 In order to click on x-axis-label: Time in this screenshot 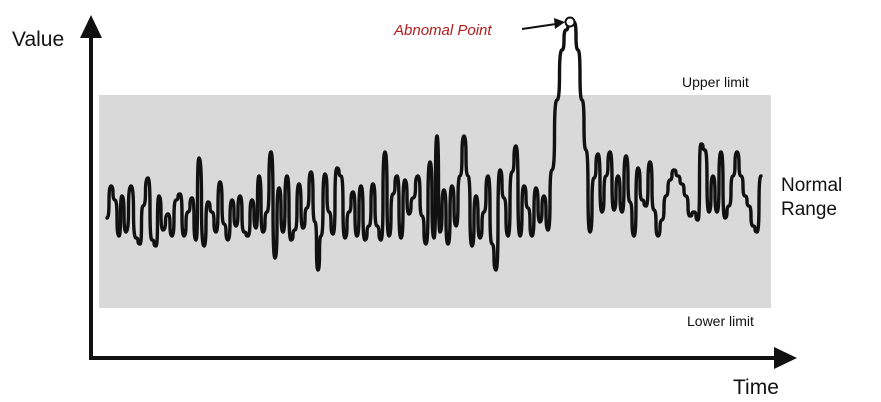, I will do `click(756, 387)`.